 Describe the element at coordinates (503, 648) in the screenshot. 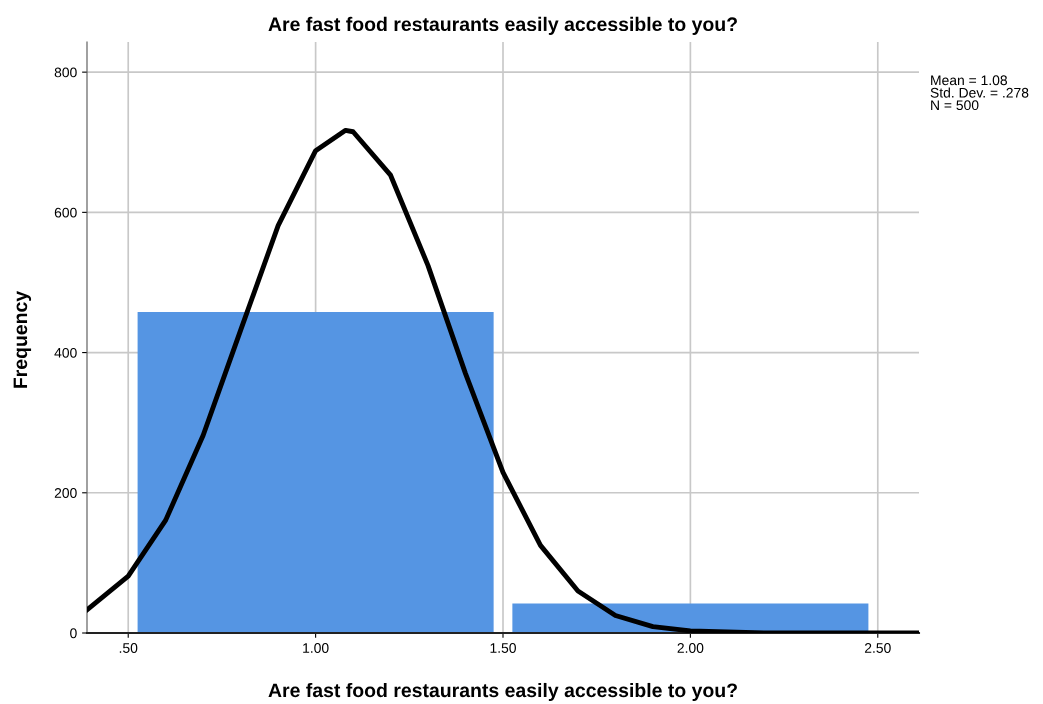

I see `x-tick-label: 1.50` at that location.